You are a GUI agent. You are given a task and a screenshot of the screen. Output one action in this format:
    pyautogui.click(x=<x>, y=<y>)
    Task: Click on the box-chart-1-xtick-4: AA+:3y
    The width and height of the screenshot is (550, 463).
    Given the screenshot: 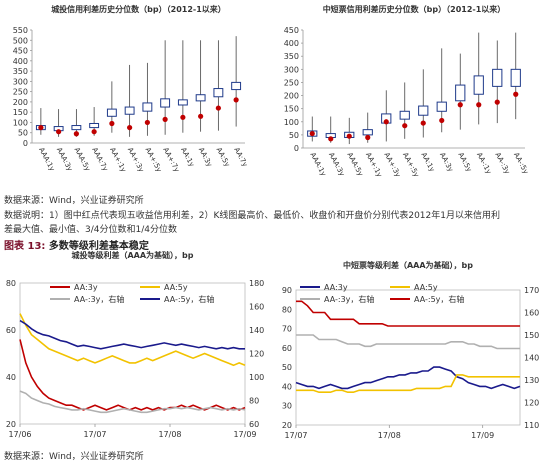 What is the action you would take?
    pyautogui.click(x=392, y=164)
    